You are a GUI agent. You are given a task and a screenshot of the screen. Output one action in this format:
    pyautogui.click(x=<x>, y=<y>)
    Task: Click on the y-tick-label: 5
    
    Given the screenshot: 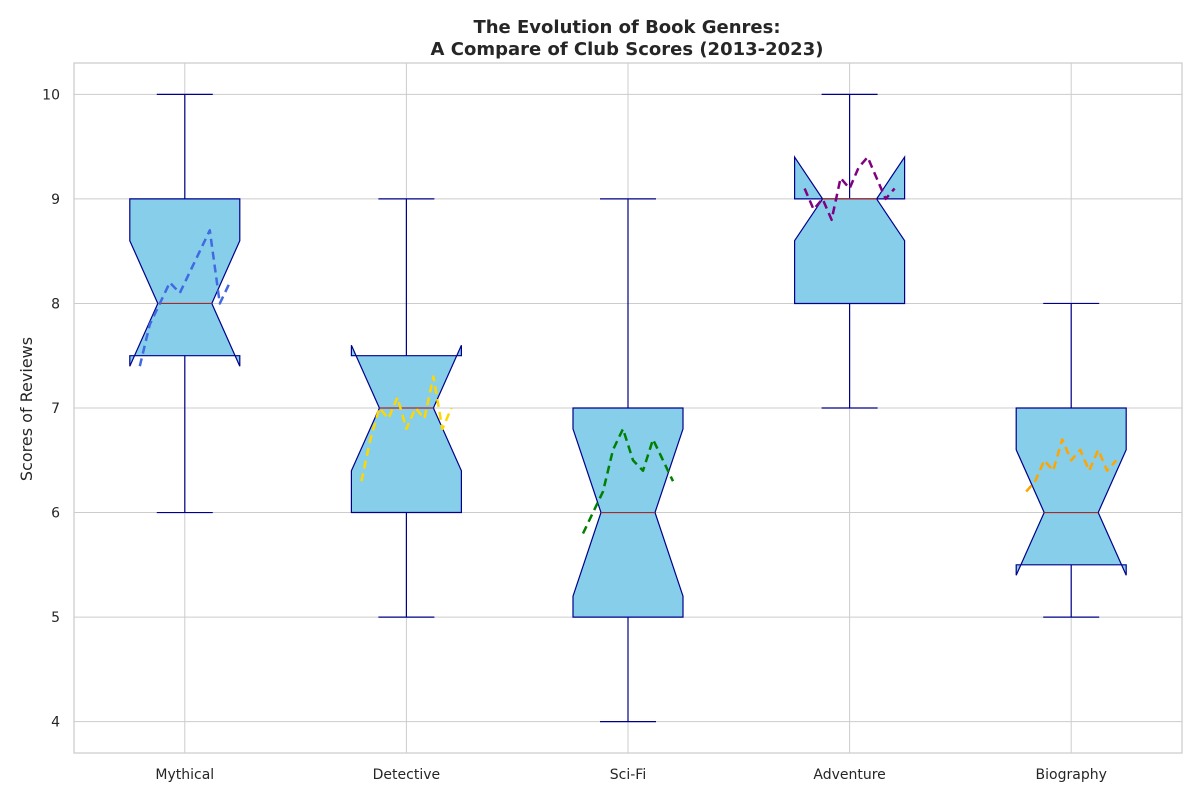 What is the action you would take?
    pyautogui.click(x=55, y=618)
    